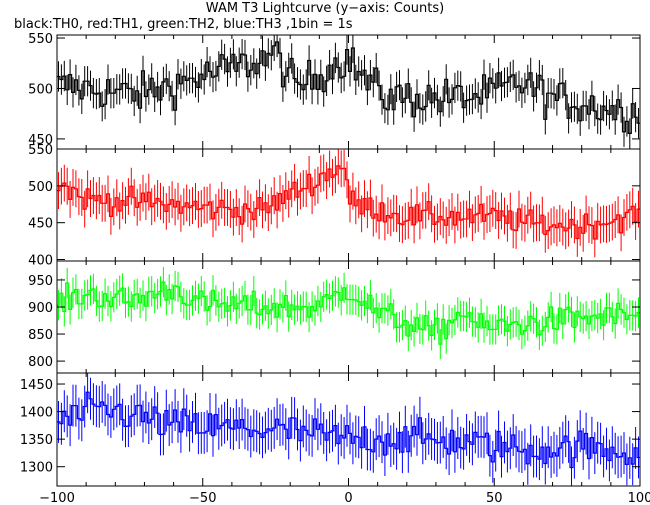  What do you see at coordinates (202, 498) in the screenshot?
I see `x-tick-label: −50` at bounding box center [202, 498].